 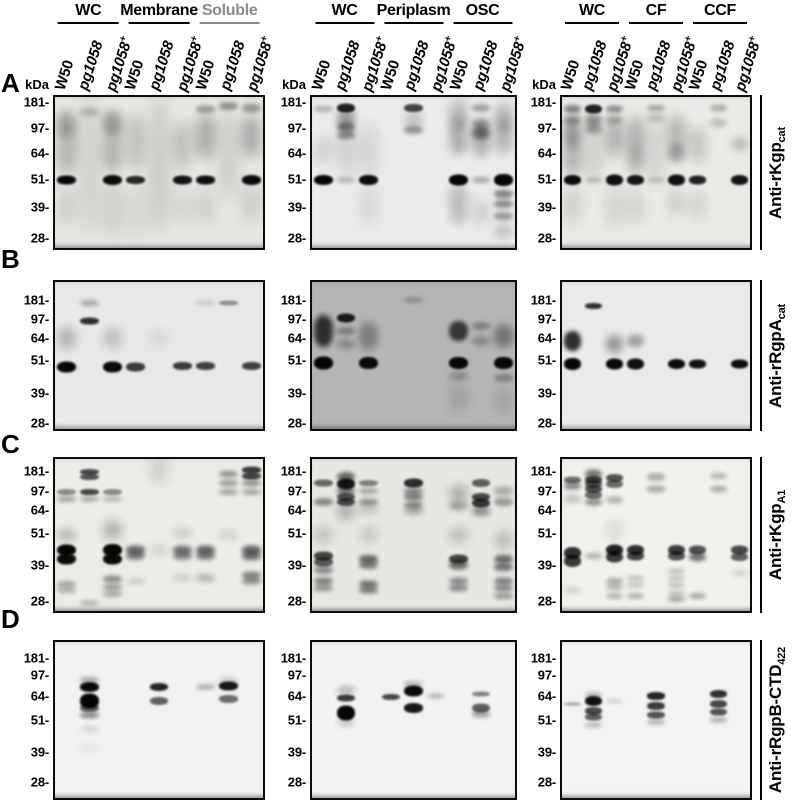 I want to click on fraction-label-ccf: CCF, so click(x=720, y=10).